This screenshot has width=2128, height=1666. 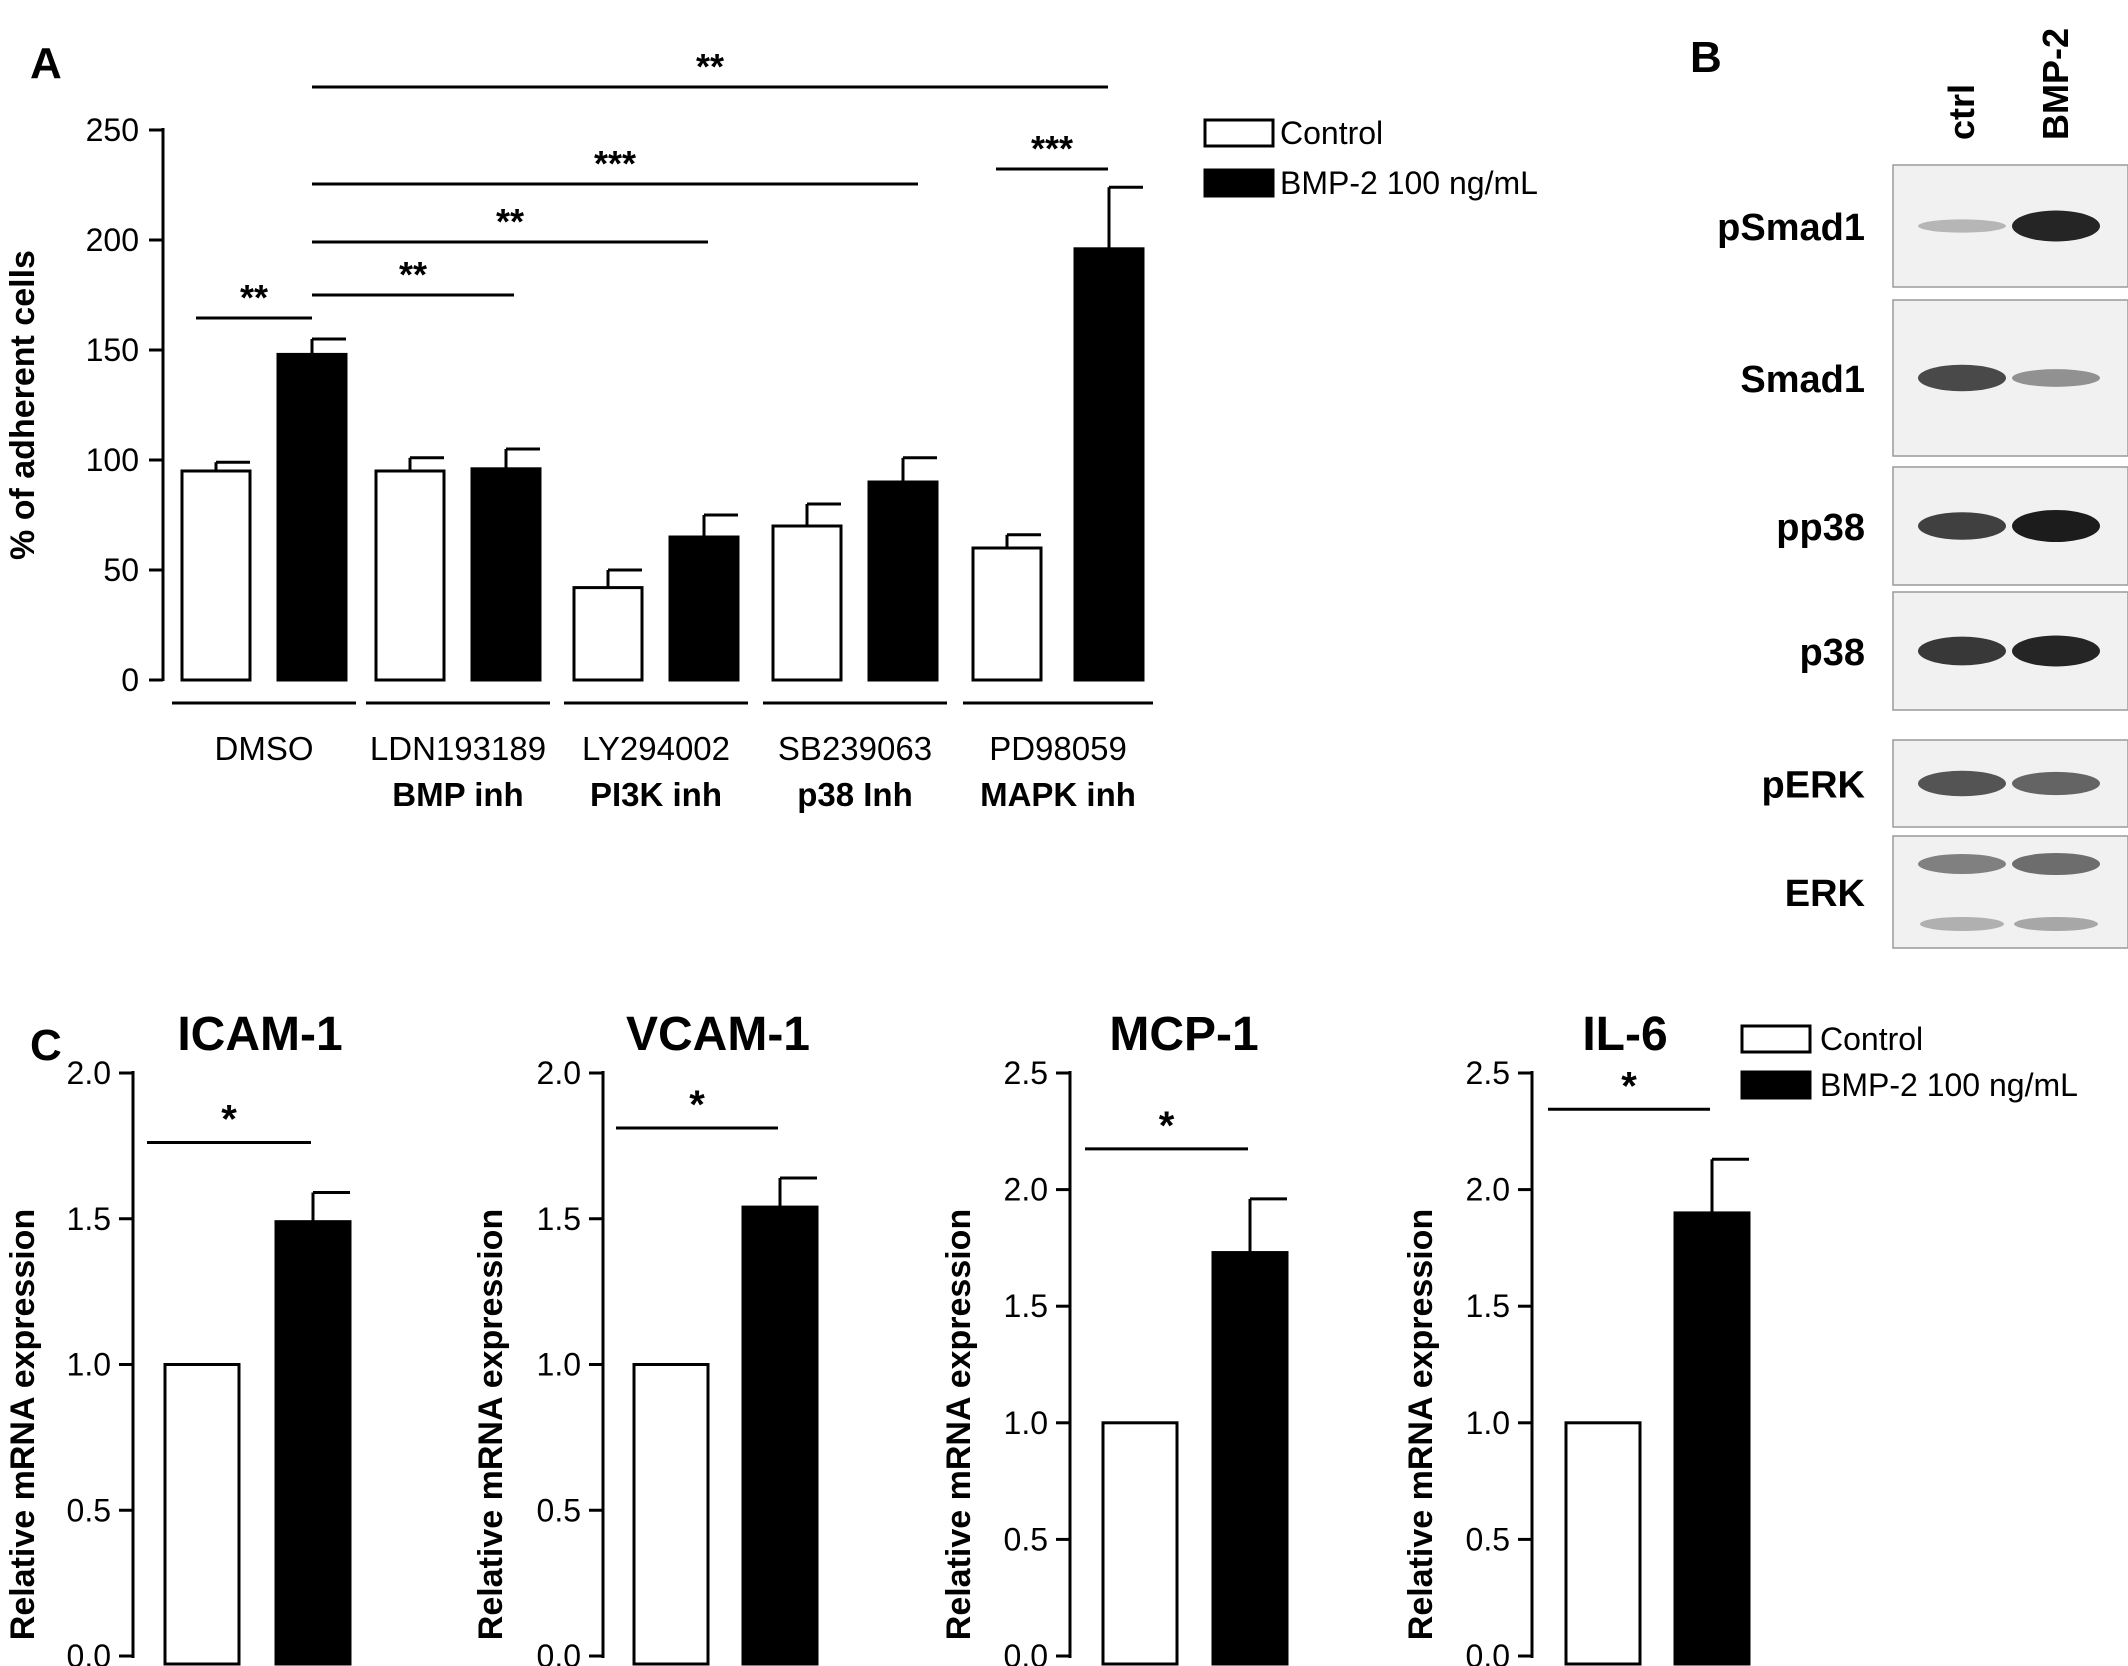 I want to click on group-label-dmso: DMSO, so click(x=264, y=748).